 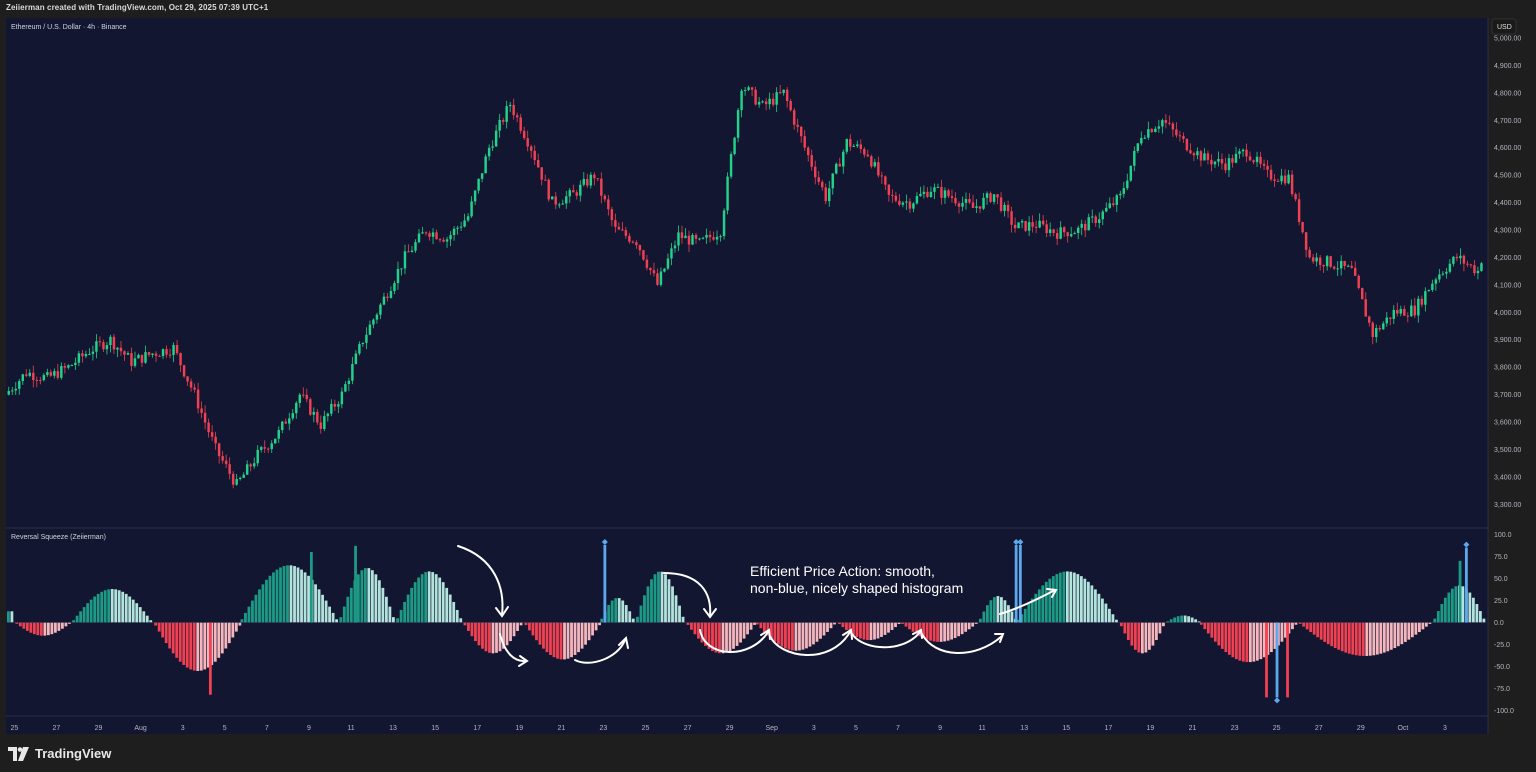 What do you see at coordinates (1499, 623) in the screenshot?
I see `oscillator-tick-label: 0.0` at bounding box center [1499, 623].